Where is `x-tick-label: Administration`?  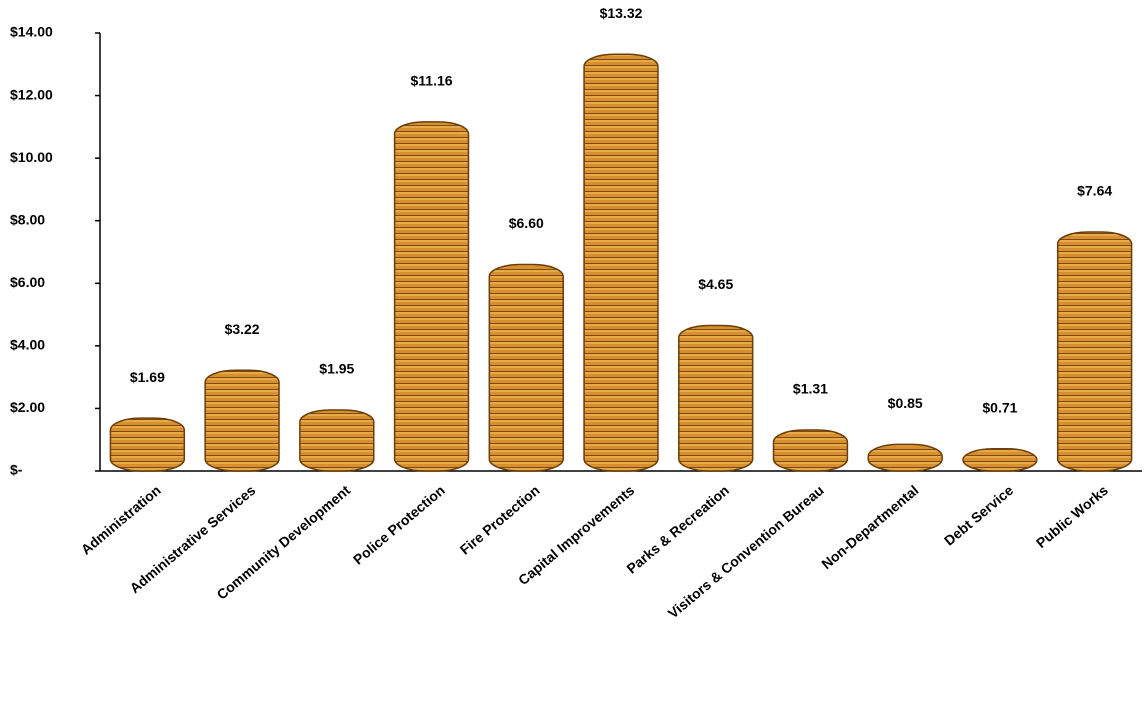 x-tick-label: Administration is located at coordinates (121, 520).